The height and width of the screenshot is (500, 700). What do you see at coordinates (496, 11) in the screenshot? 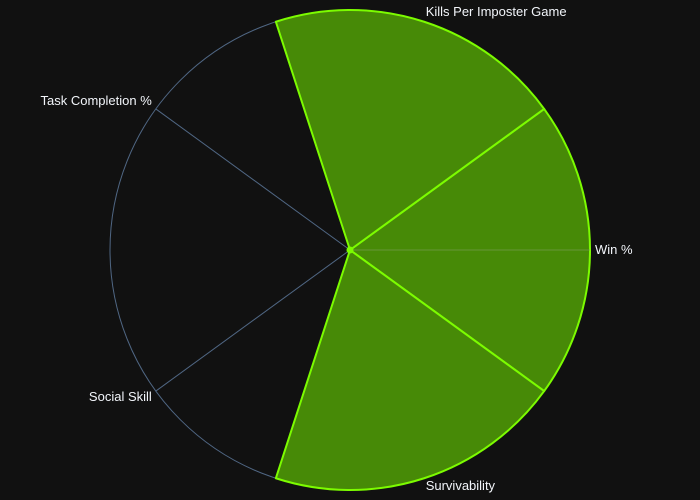
I see `axis-label-kills-per-imposter-game: Kills Per Imposter Game` at bounding box center [496, 11].